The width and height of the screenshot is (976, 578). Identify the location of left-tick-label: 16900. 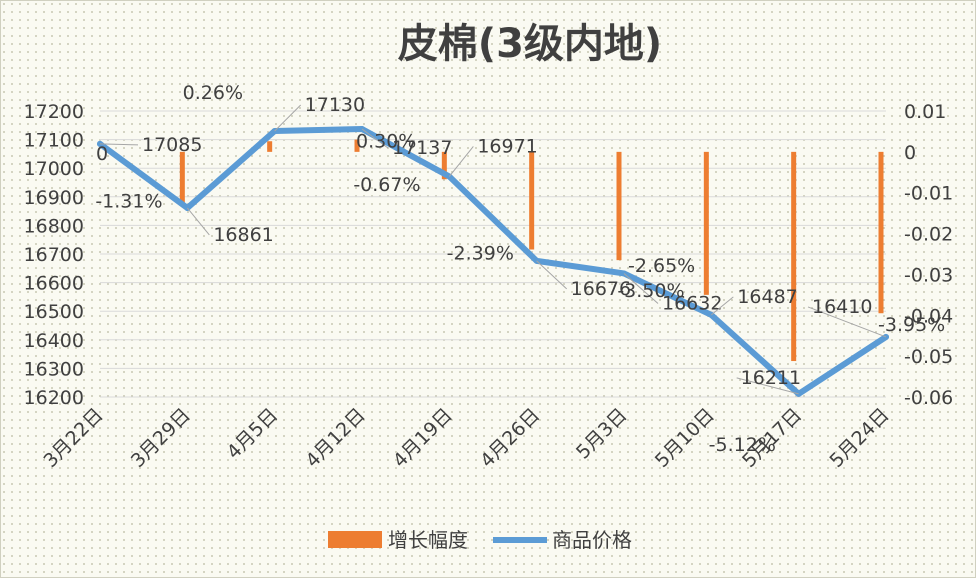
(54, 198).